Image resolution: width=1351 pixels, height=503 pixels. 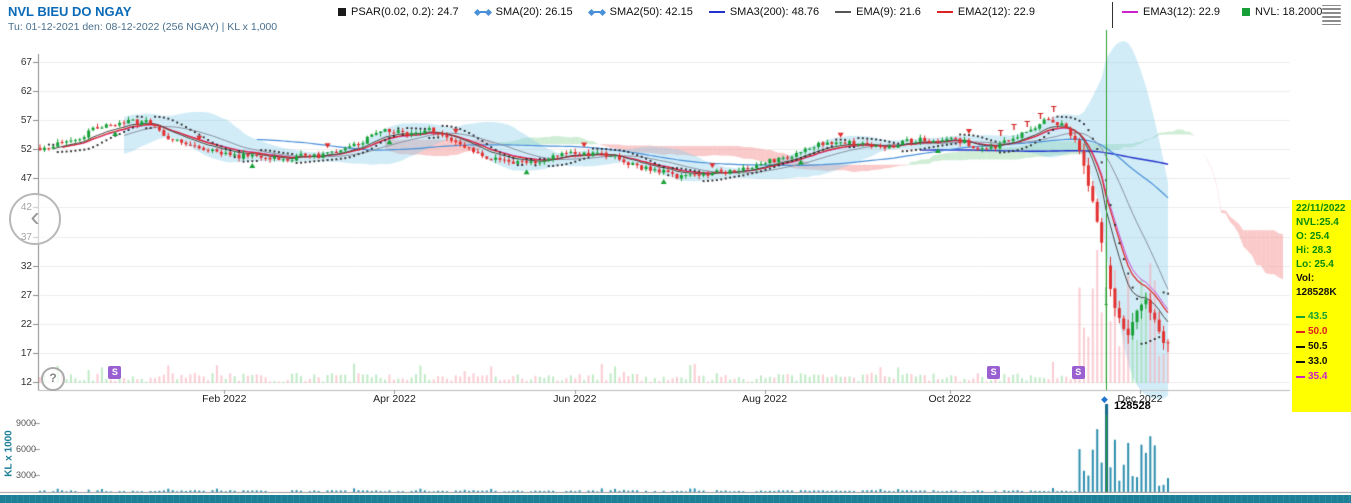 I want to click on legend-separator, so click(x=1112, y=15).